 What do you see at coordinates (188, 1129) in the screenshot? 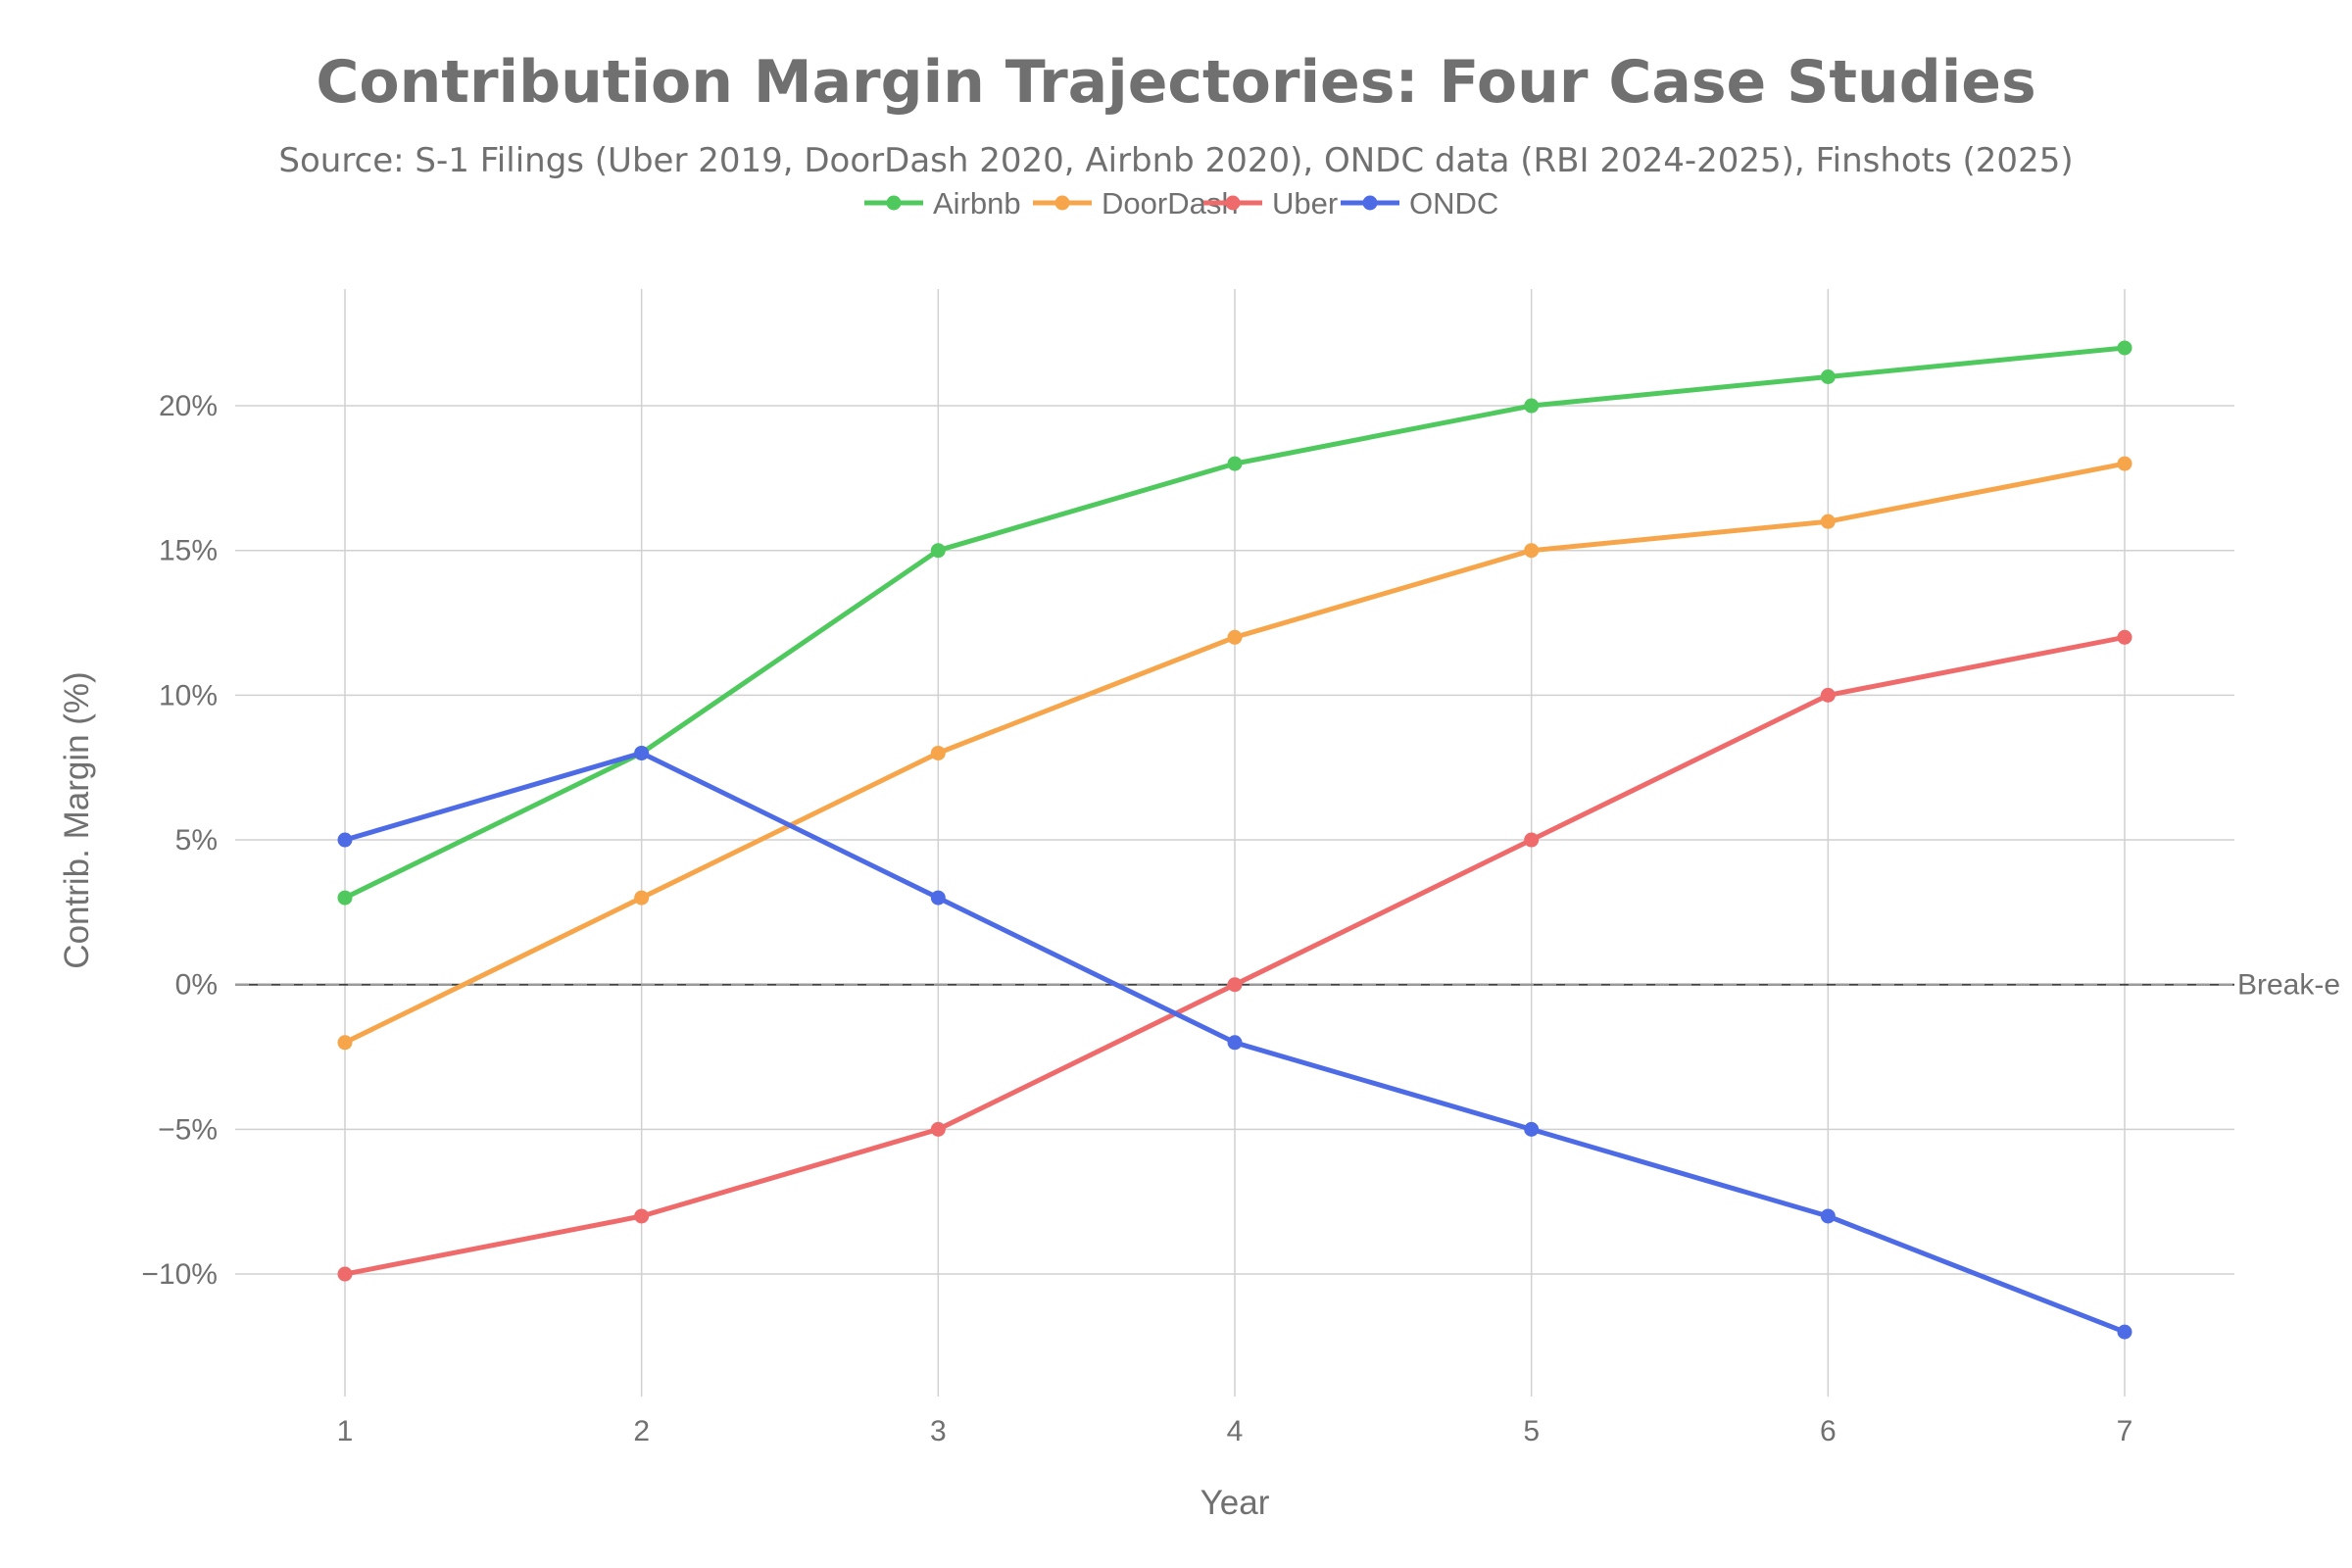
I see `y-tick-label: −5%` at bounding box center [188, 1129].